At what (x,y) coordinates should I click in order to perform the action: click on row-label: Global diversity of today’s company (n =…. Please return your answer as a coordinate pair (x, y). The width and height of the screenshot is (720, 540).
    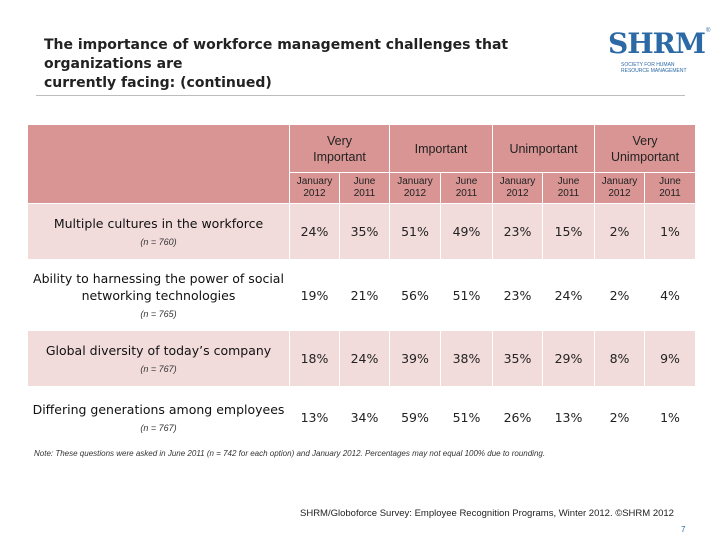
    Looking at the image, I should click on (158, 358).